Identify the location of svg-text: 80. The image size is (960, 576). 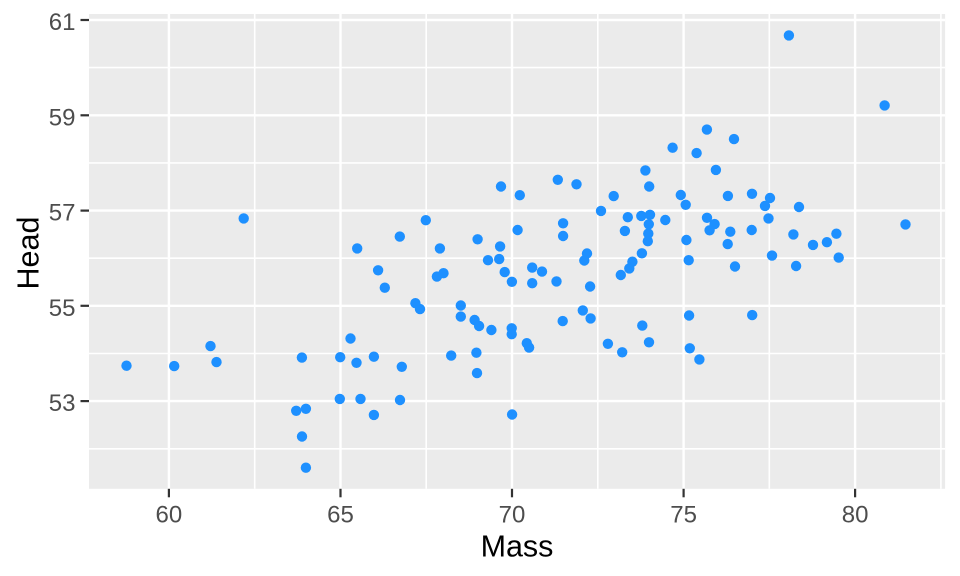
(855, 515).